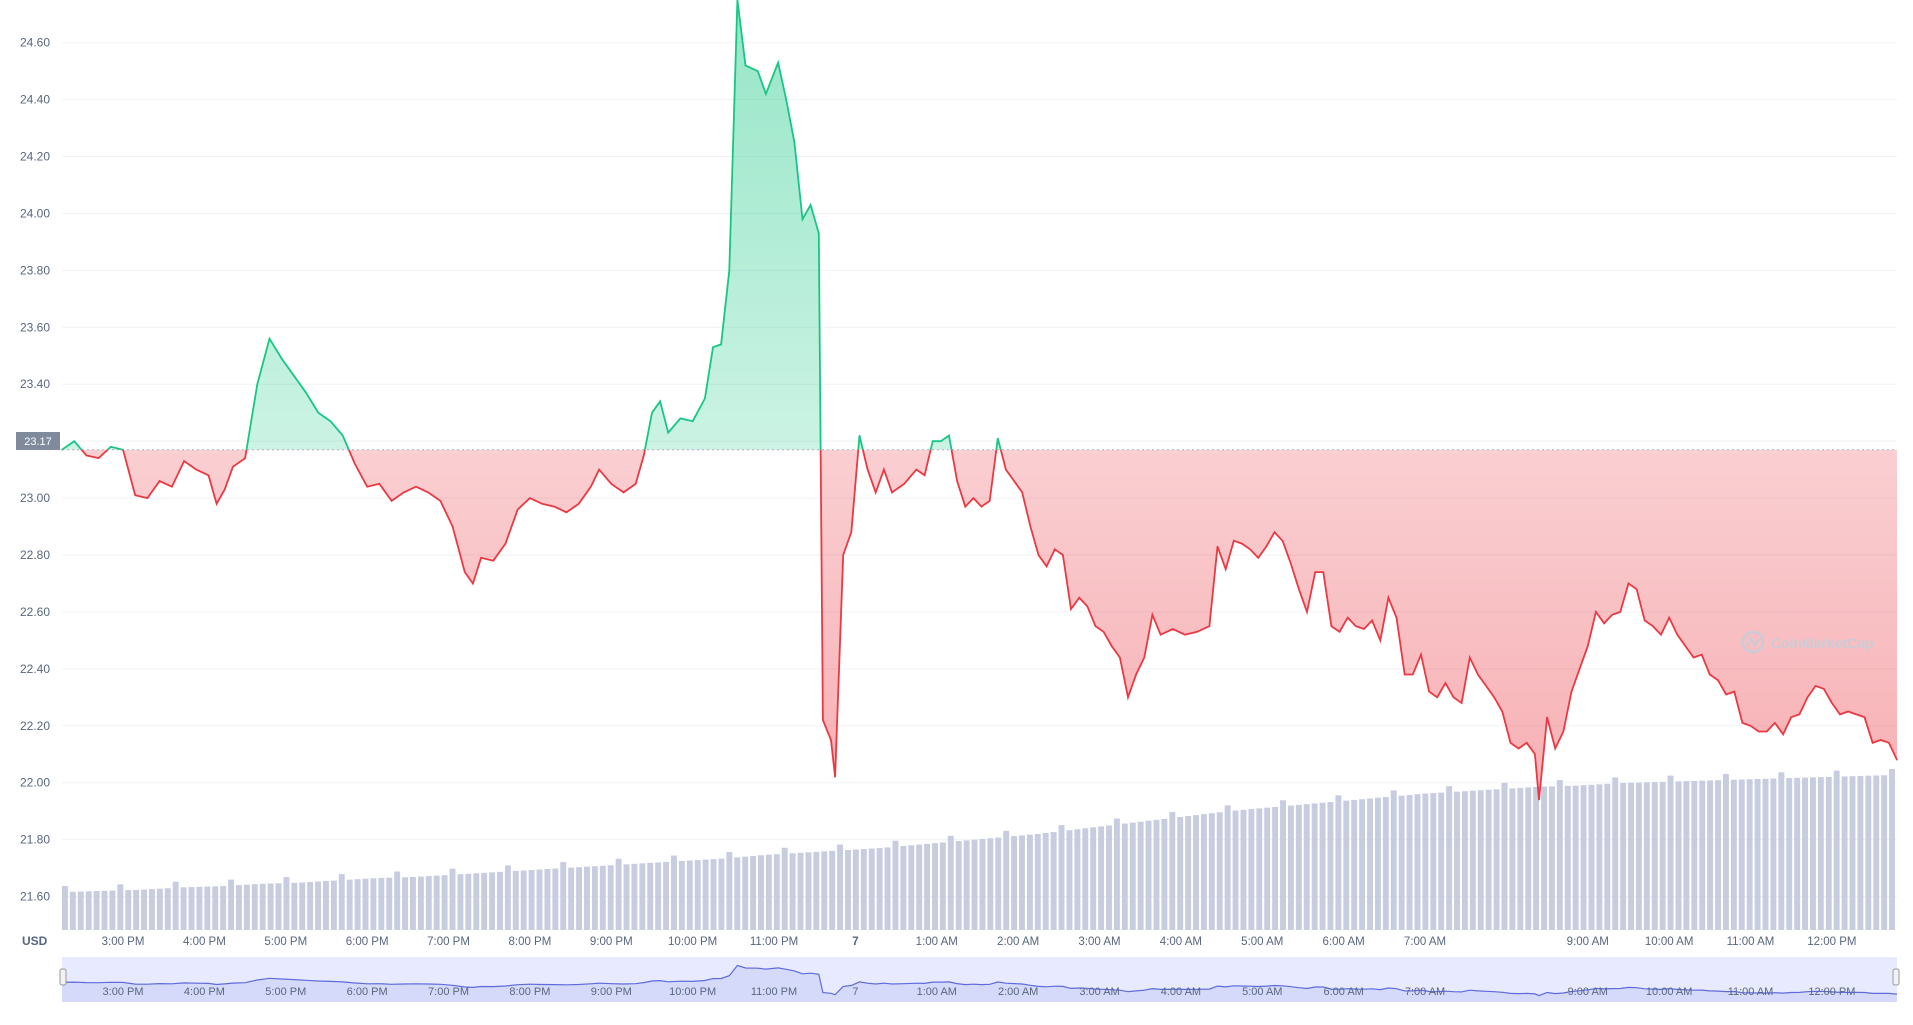 Image resolution: width=1913 pixels, height=1025 pixels. I want to click on coinmarketcap-logo-icon, so click(1753, 642).